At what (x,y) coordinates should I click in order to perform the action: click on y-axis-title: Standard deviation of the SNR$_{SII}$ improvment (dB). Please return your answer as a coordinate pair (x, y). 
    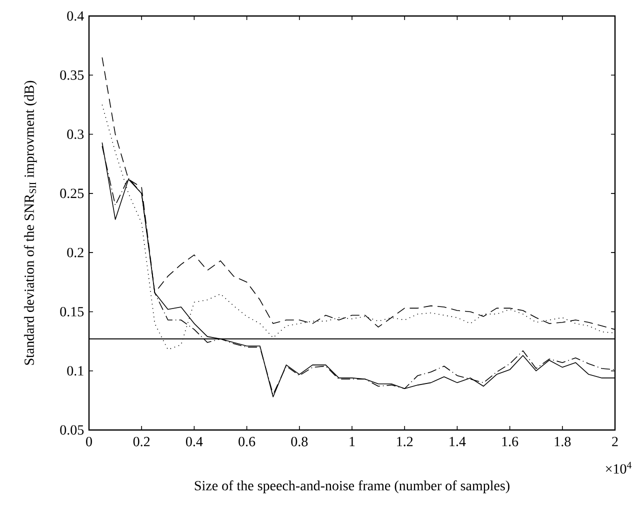
    Looking at the image, I should click on (30, 222).